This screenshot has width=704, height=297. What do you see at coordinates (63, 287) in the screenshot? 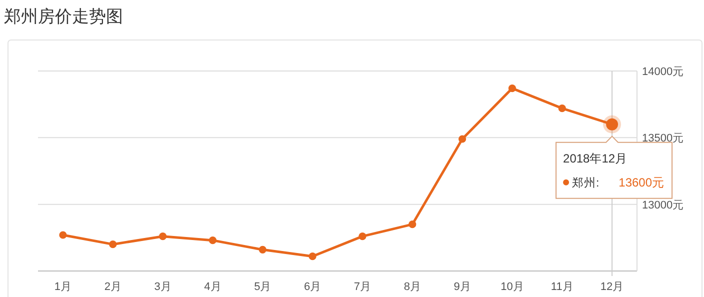
I see `x-tick-label: 1月` at bounding box center [63, 287].